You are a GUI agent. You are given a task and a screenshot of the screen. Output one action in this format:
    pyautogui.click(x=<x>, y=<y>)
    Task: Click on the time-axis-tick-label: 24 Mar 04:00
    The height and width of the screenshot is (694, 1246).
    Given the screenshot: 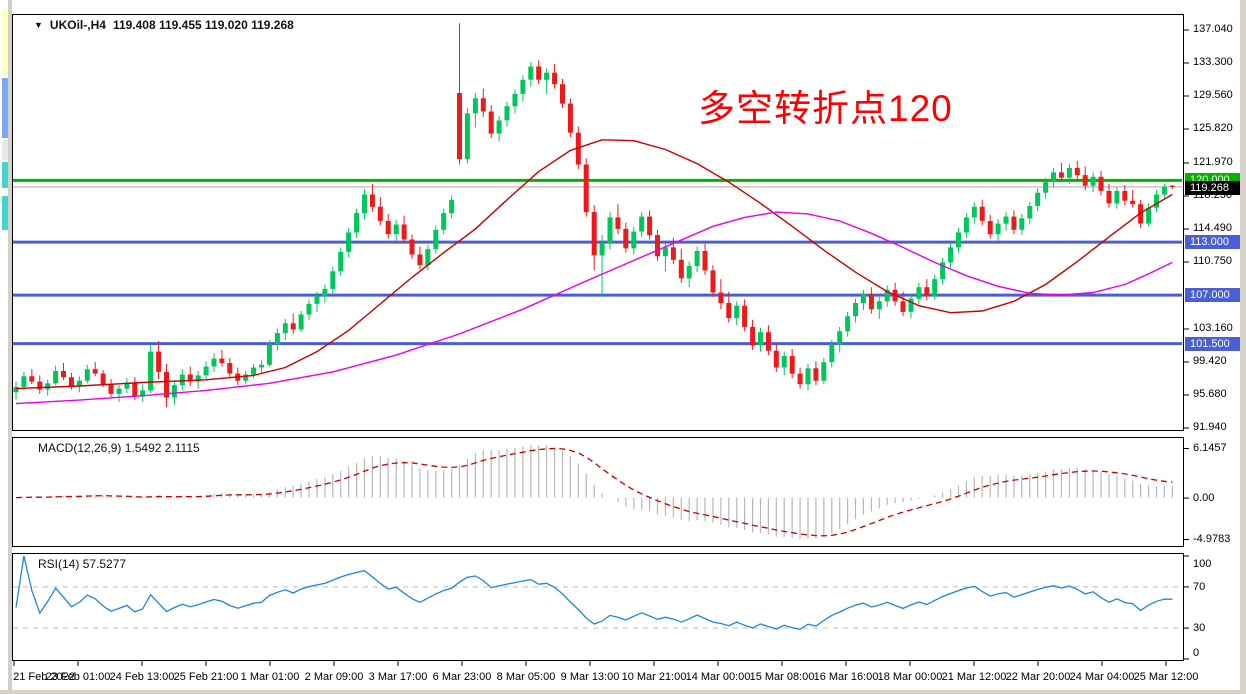 What is the action you would take?
    pyautogui.click(x=1102, y=677)
    